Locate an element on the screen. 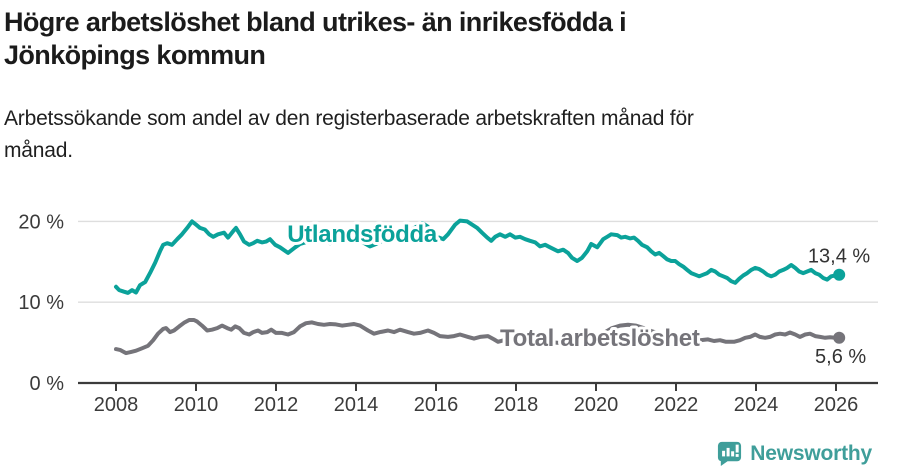  y-tick-label: 20 % is located at coordinates (41, 222).